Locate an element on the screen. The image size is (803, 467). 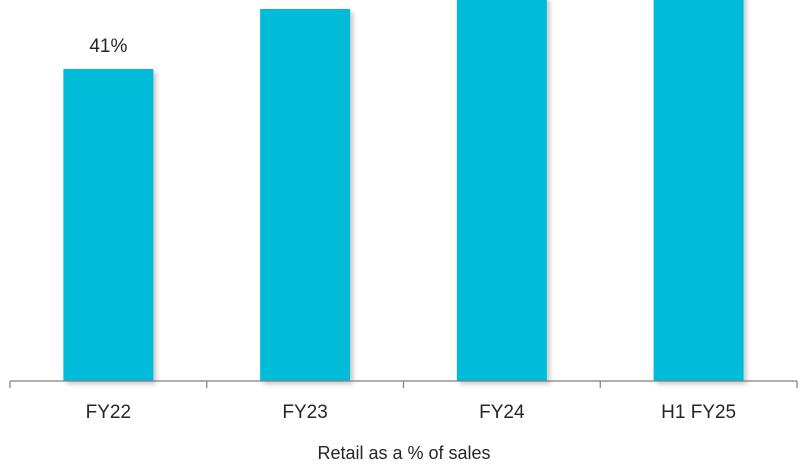
bar-fy22 is located at coordinates (108, 225).